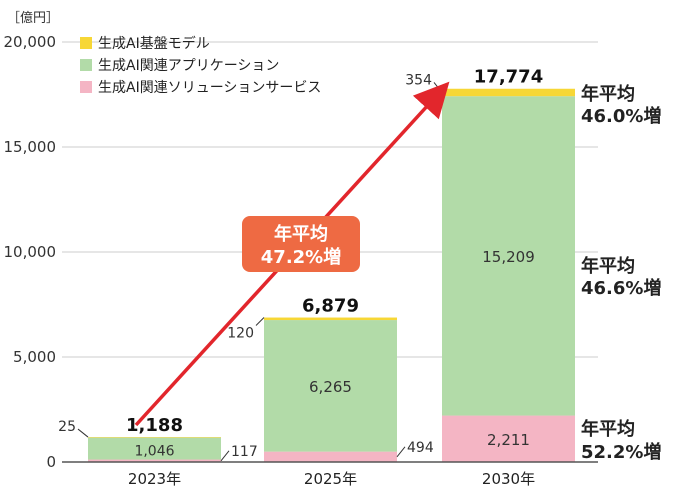 The width and height of the screenshot is (679, 493). What do you see at coordinates (621, 452) in the screenshot?
I see `cagr-solution-line2: 52.2%増` at bounding box center [621, 452].